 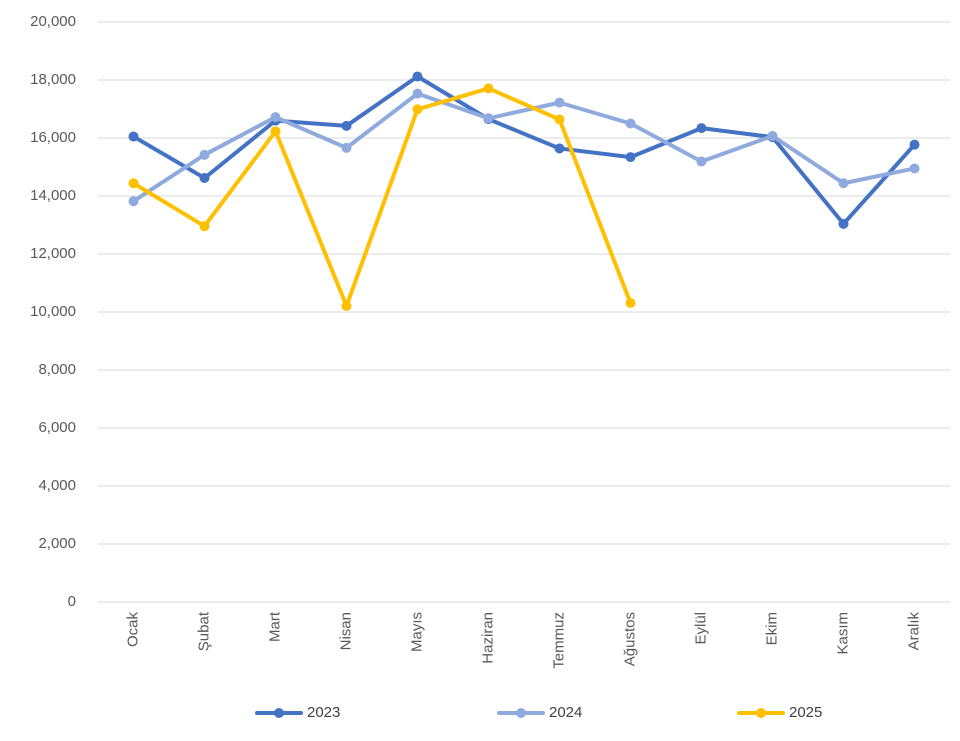 I want to click on x-tick-label: Ekim, so click(x=771, y=628).